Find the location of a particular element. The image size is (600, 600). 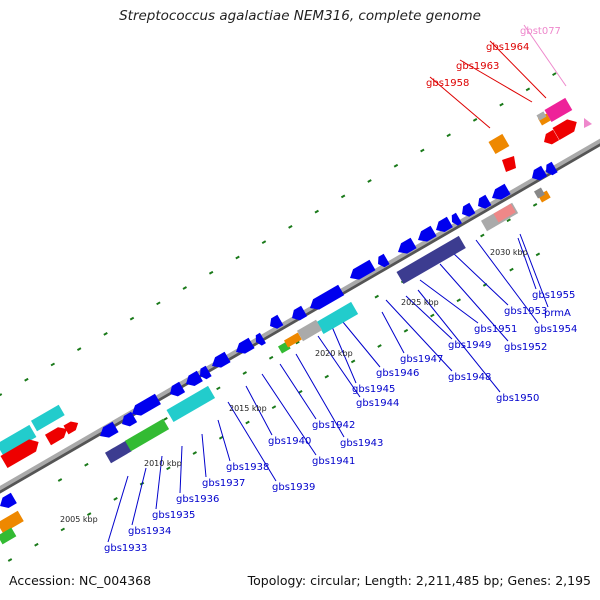

gene-inner-salmon is located at coordinates (504, 213).